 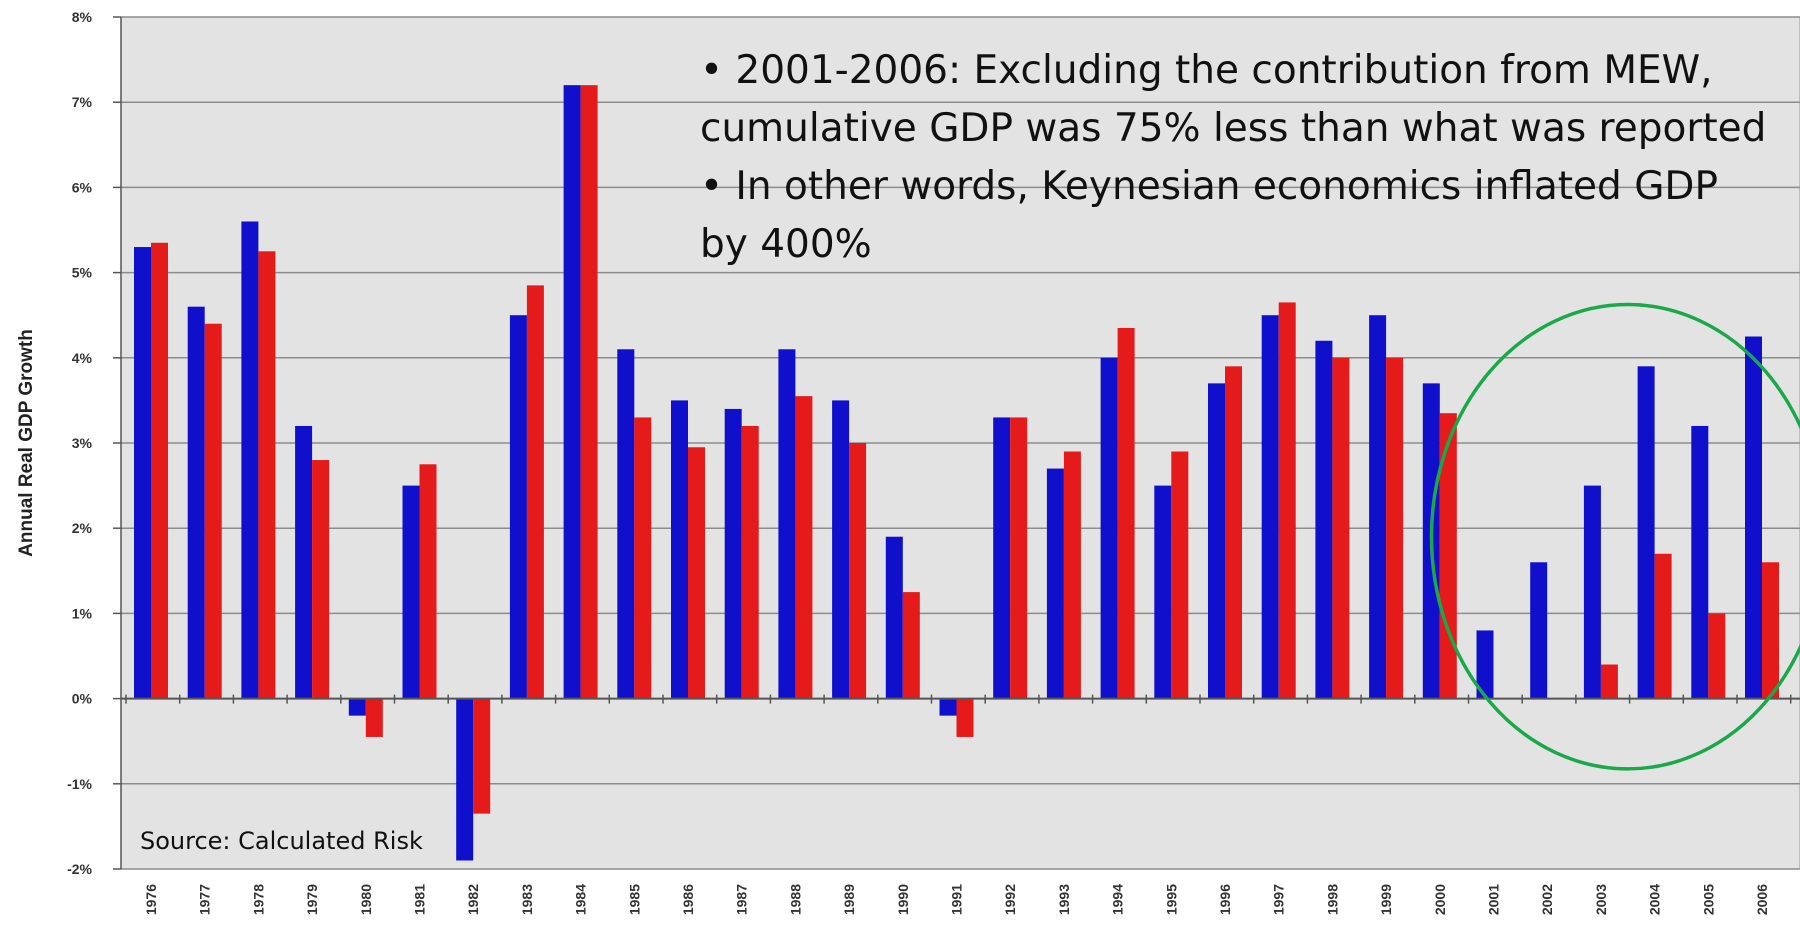 What do you see at coordinates (1485, 664) in the screenshot?
I see `bar-2001-s1` at bounding box center [1485, 664].